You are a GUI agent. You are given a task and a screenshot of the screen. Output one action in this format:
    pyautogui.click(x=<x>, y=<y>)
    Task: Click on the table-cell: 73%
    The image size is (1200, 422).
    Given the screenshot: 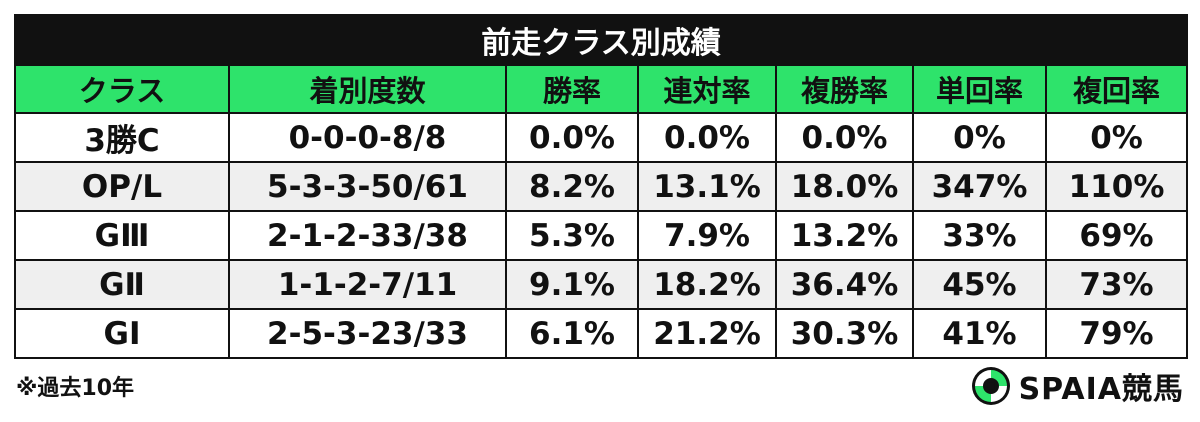 What is the action you would take?
    pyautogui.click(x=1116, y=284)
    